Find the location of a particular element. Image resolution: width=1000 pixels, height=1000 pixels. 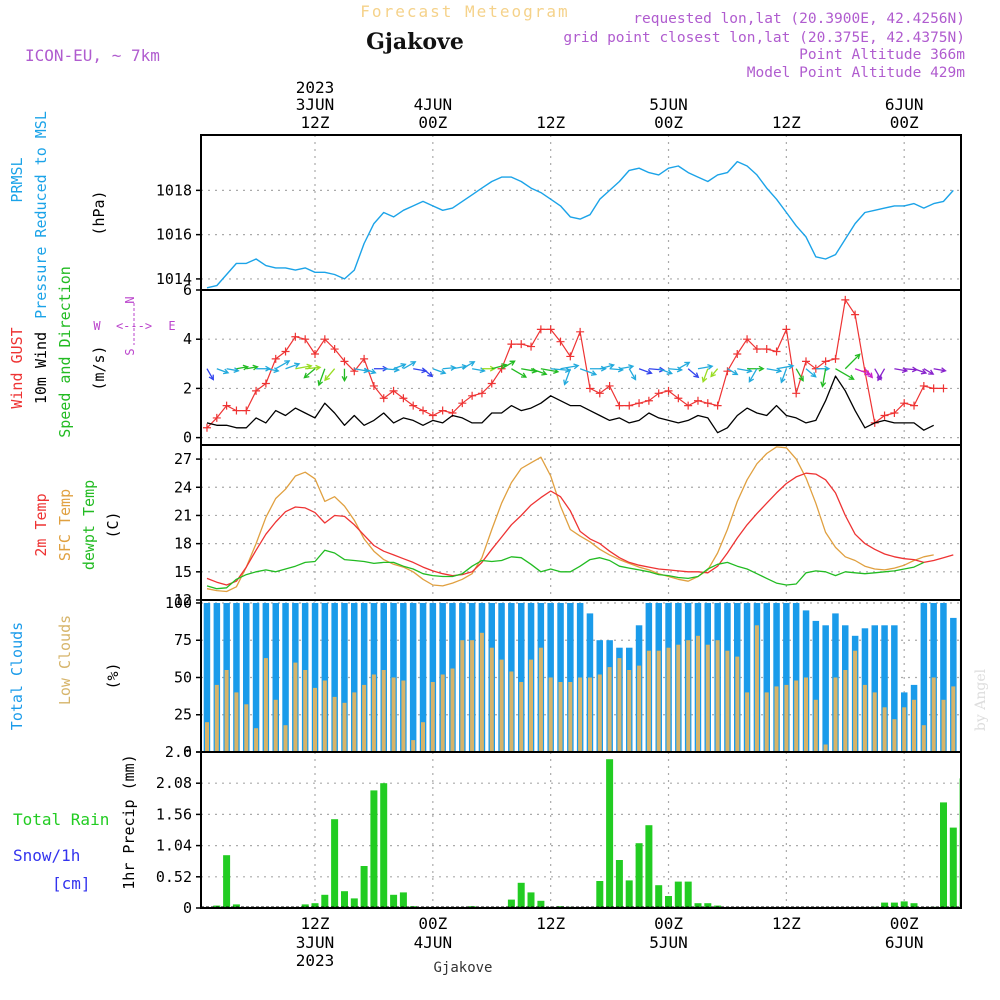

y-tick-label: 21 is located at coordinates (183, 515).